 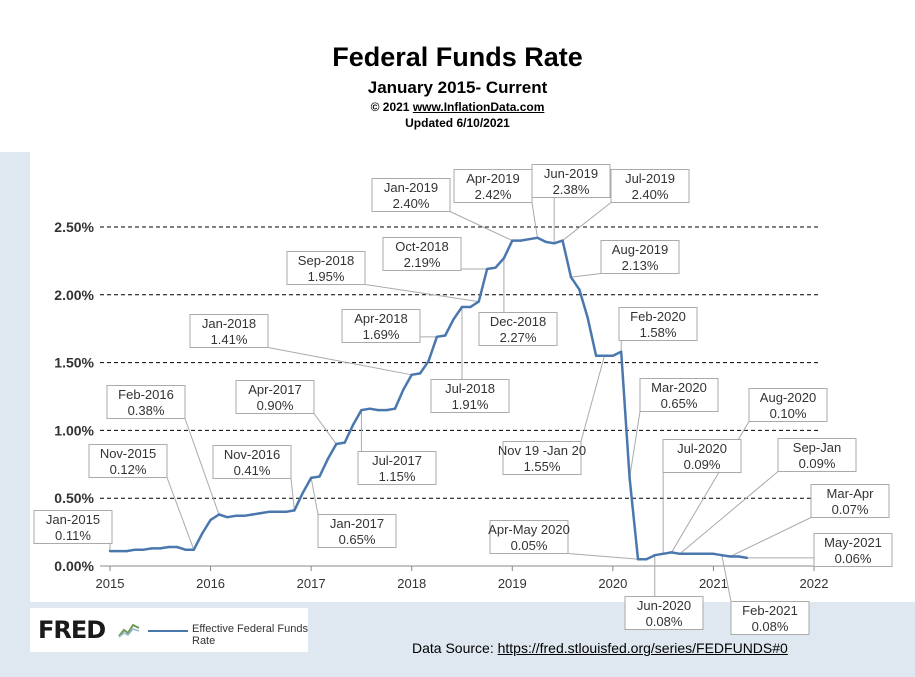 What do you see at coordinates (380, 318) in the screenshot?
I see `annotation-date: Apr-2018` at bounding box center [380, 318].